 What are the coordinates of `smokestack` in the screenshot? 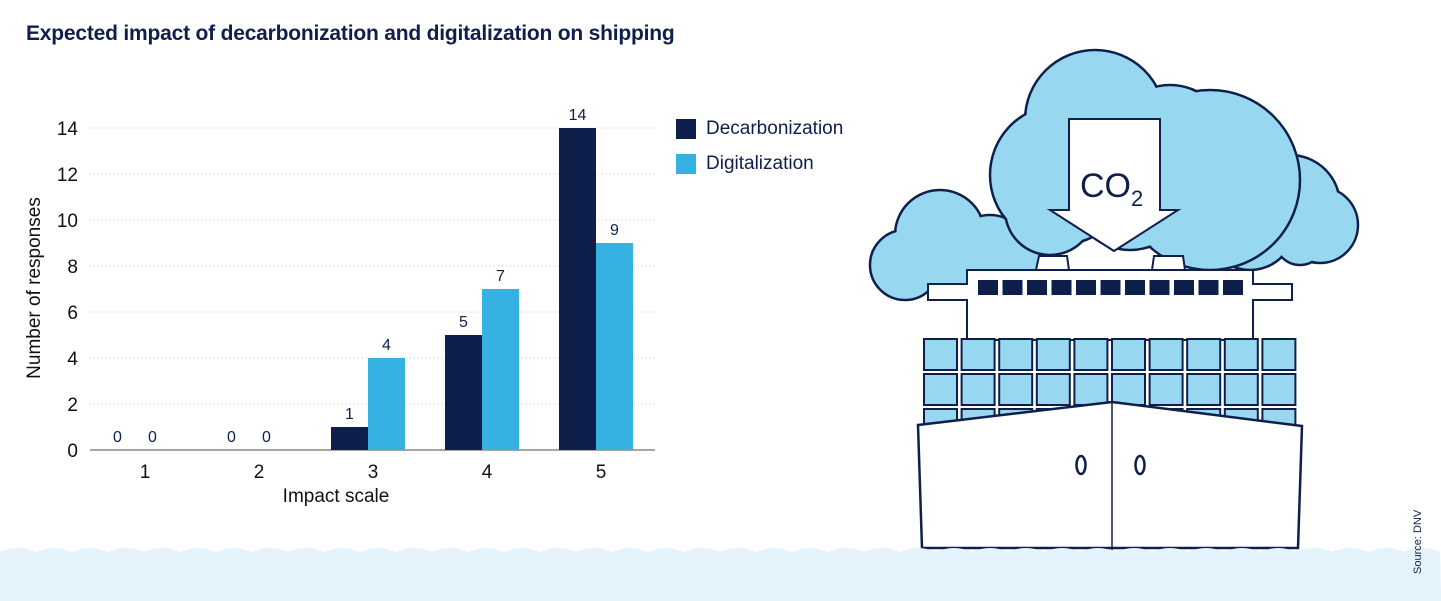 It's located at (1110, 263).